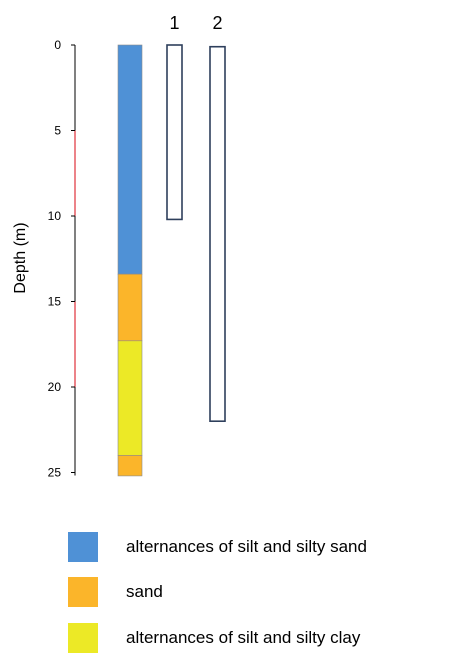  Describe the element at coordinates (57, 45) in the screenshot. I see `depth-tick-label: 0` at that location.